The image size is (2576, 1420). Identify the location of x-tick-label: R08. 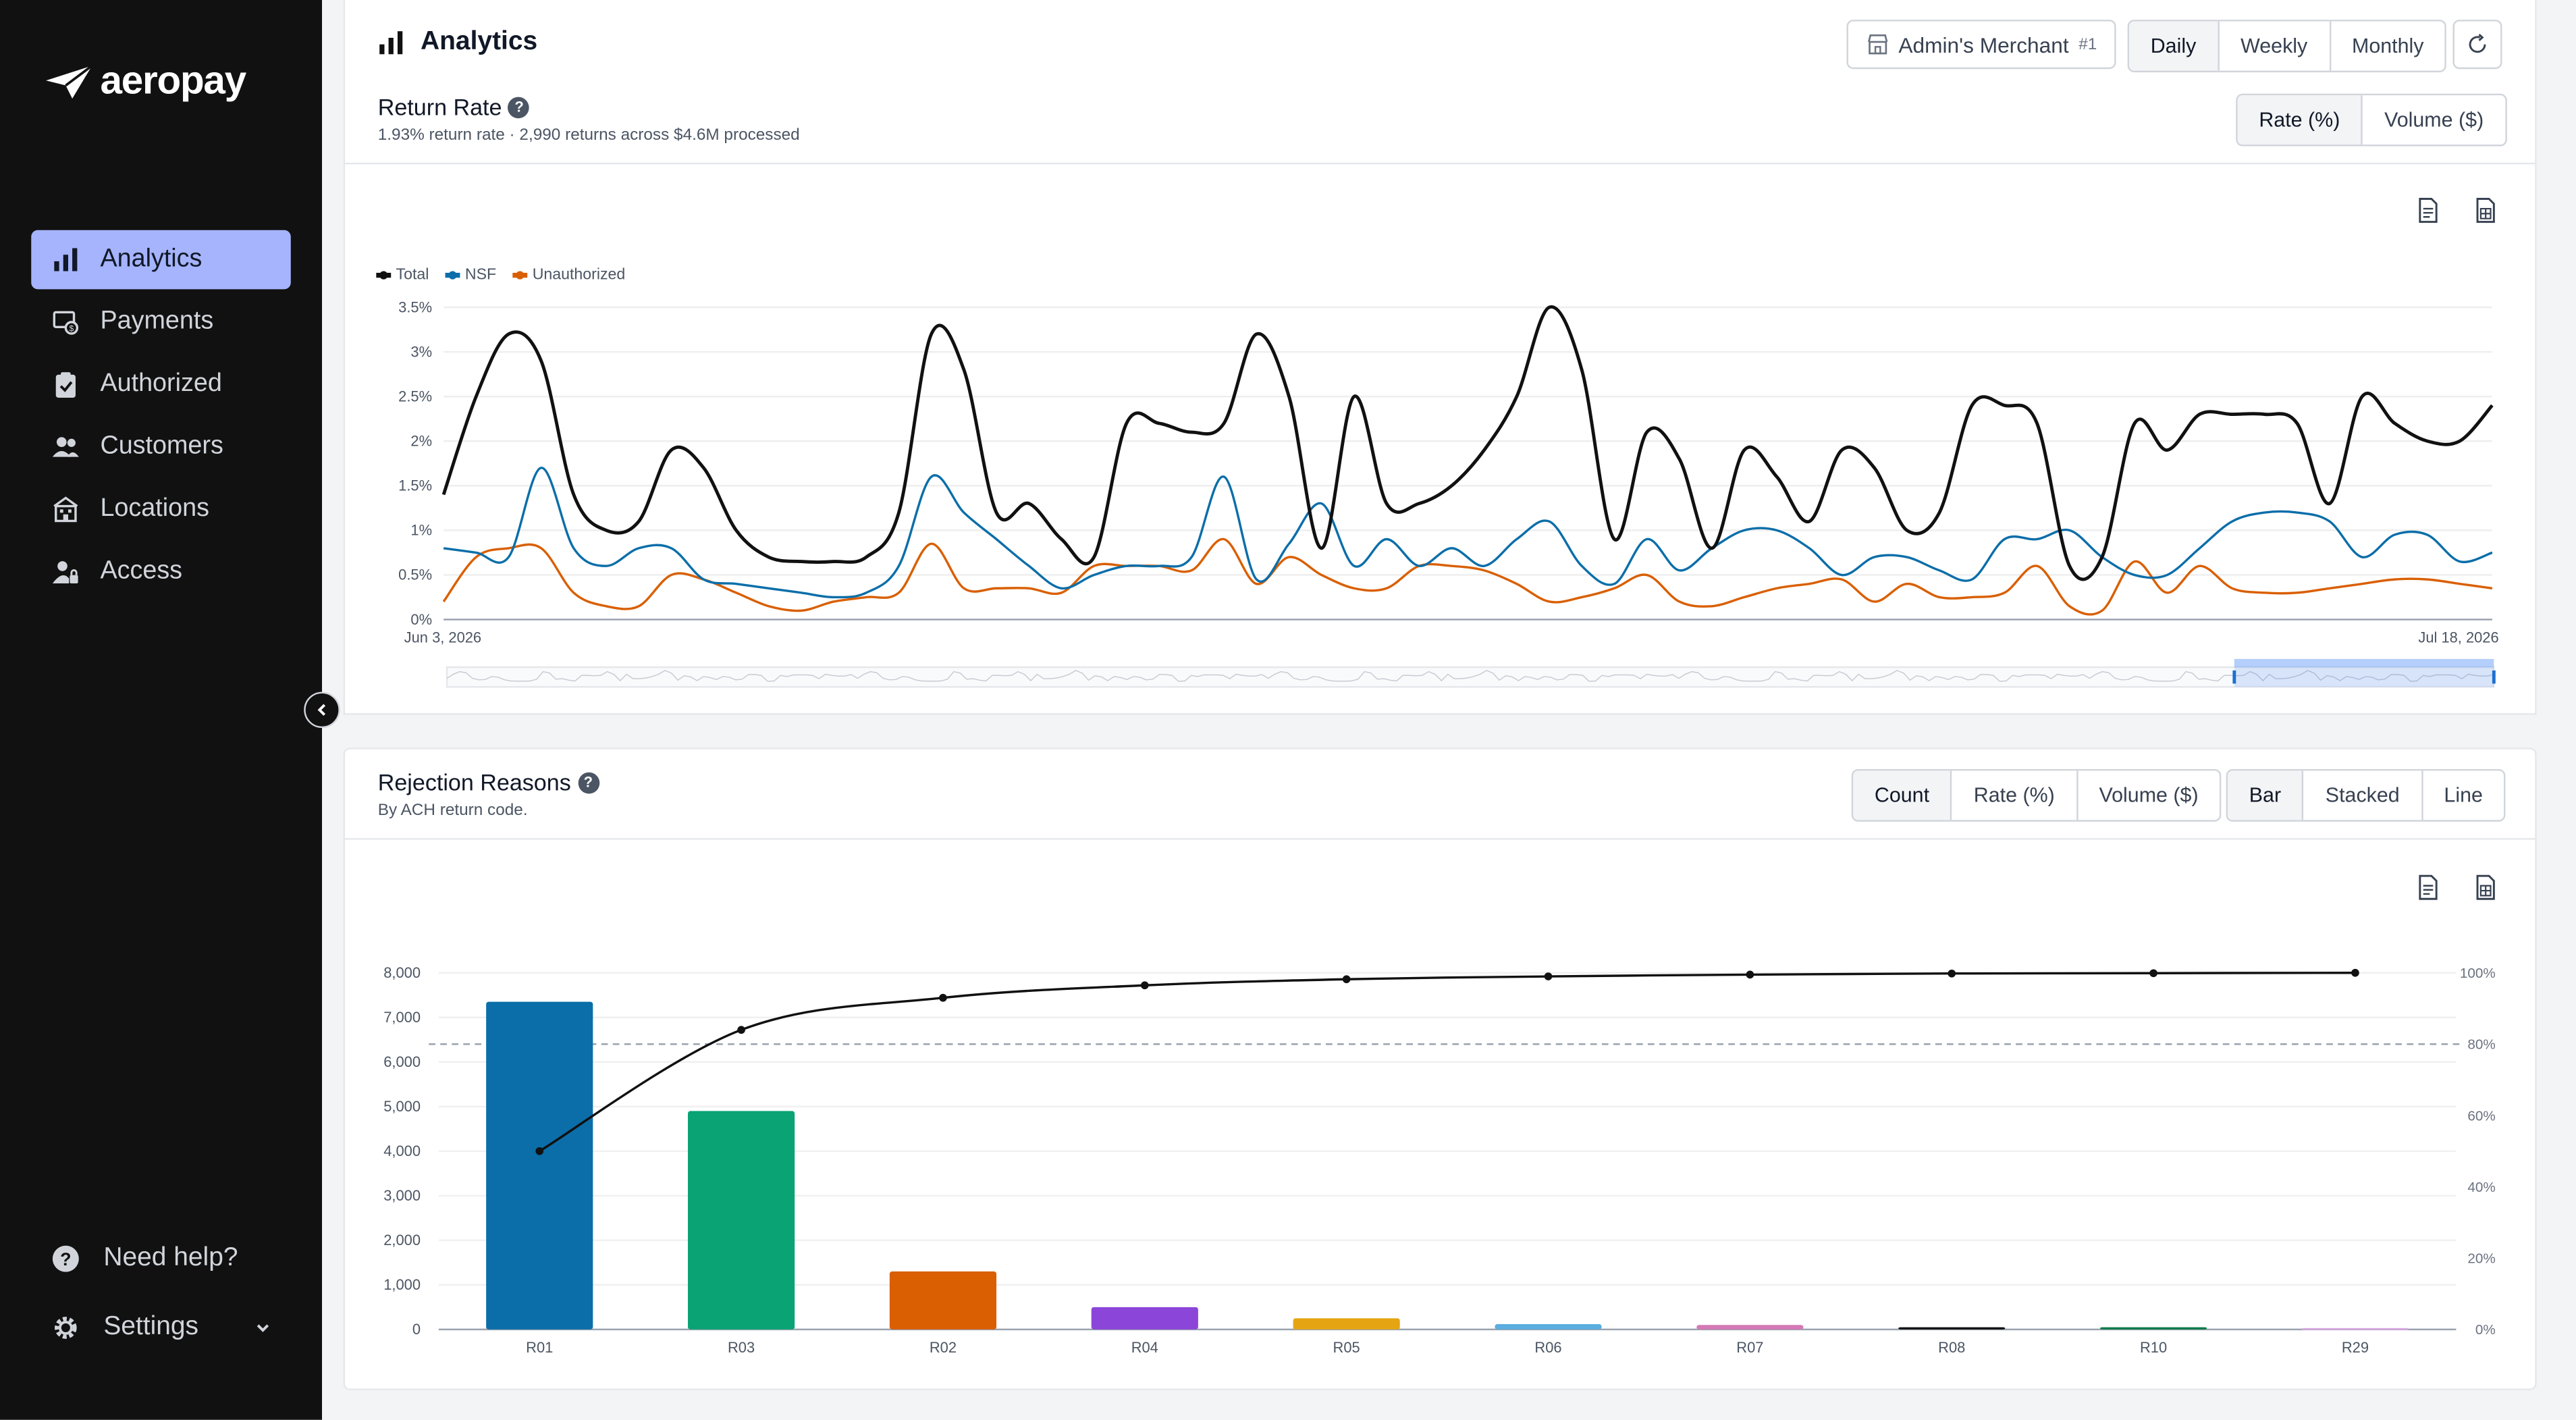
(1951, 1347).